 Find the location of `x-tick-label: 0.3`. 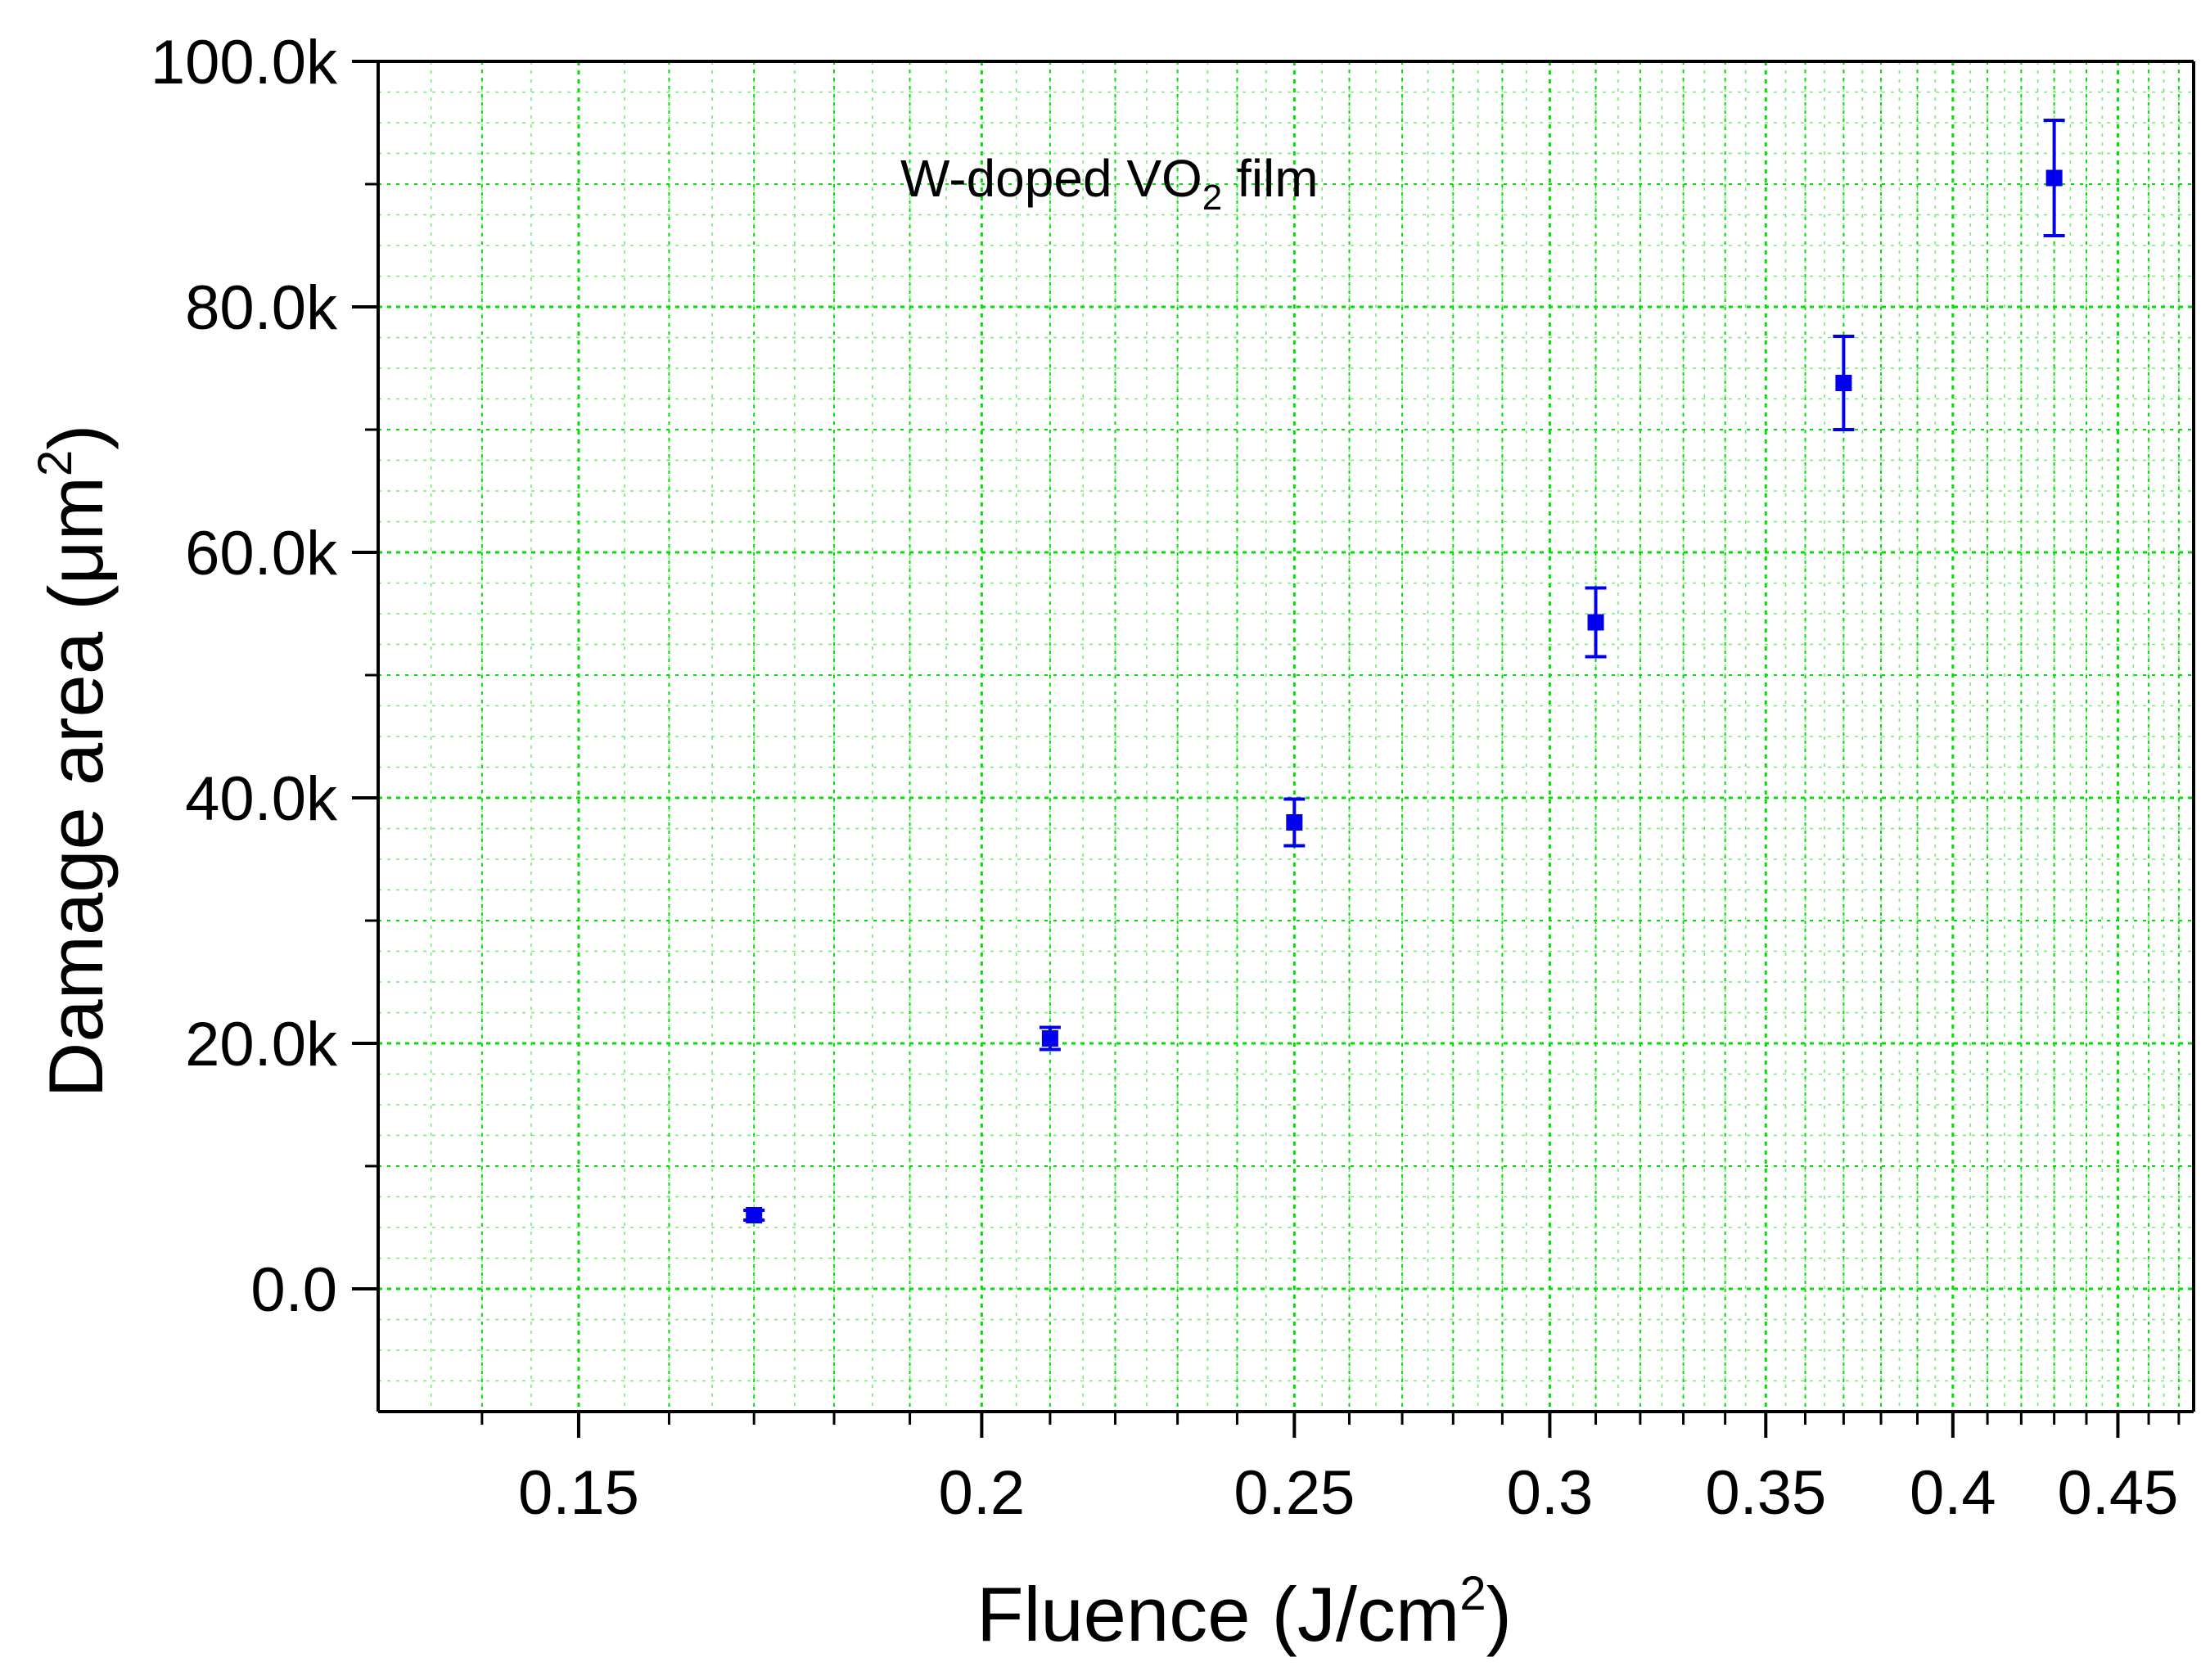

x-tick-label: 0.3 is located at coordinates (1551, 1493).